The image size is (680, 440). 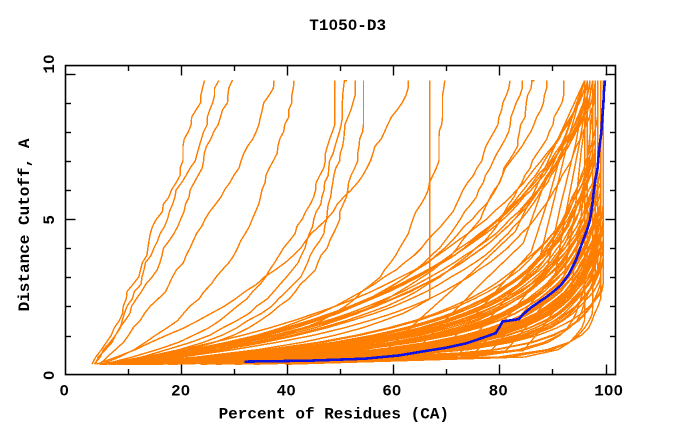 What do you see at coordinates (286, 392) in the screenshot?
I see `svg-text: 40` at bounding box center [286, 392].